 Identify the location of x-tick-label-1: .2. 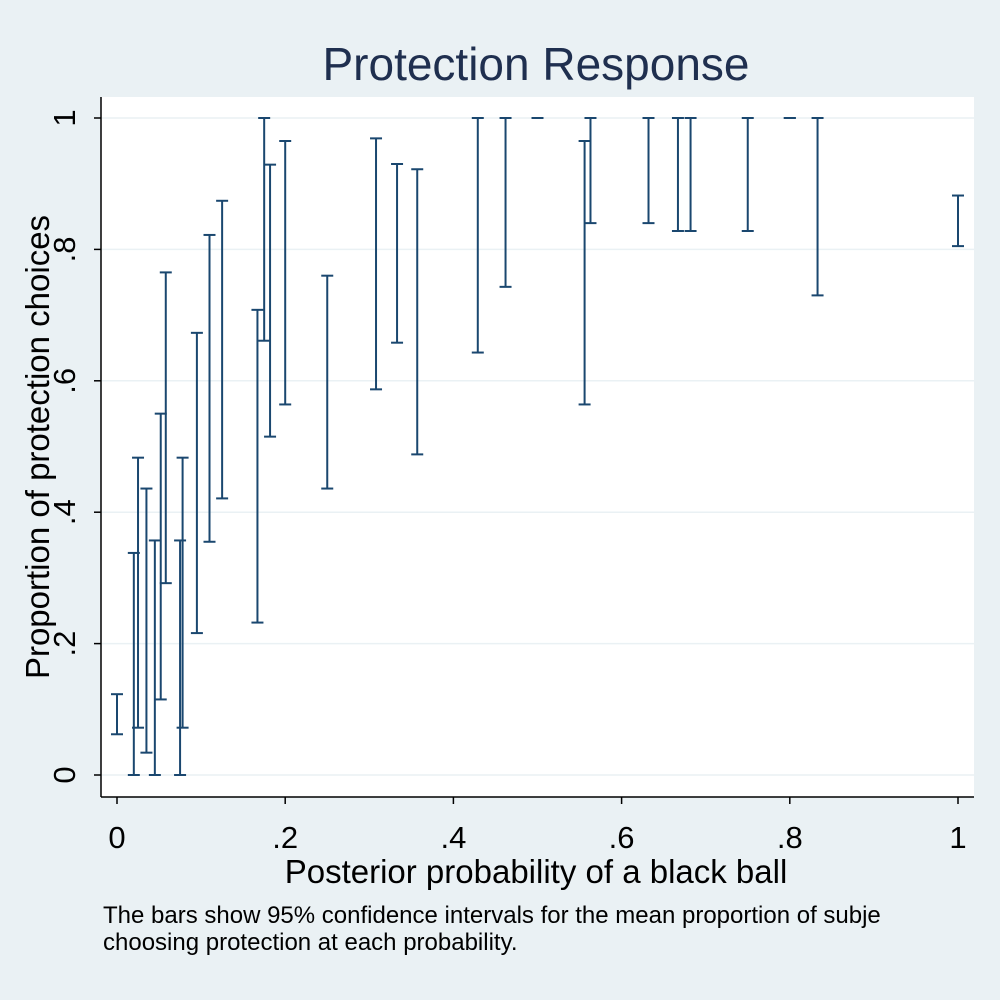
(285, 837).